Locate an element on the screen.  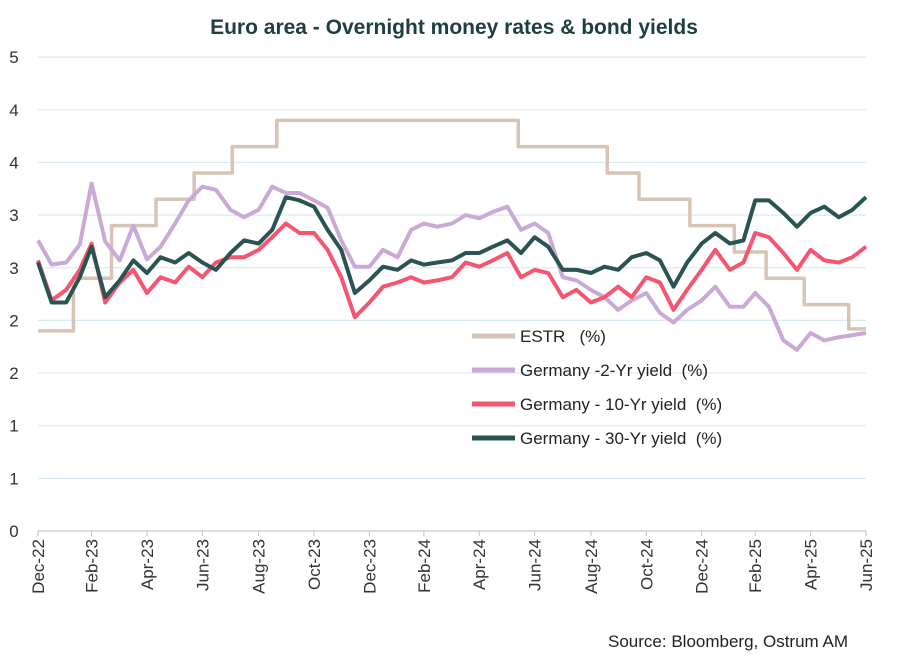
x-tick-label: Aug-23 is located at coordinates (259, 566).